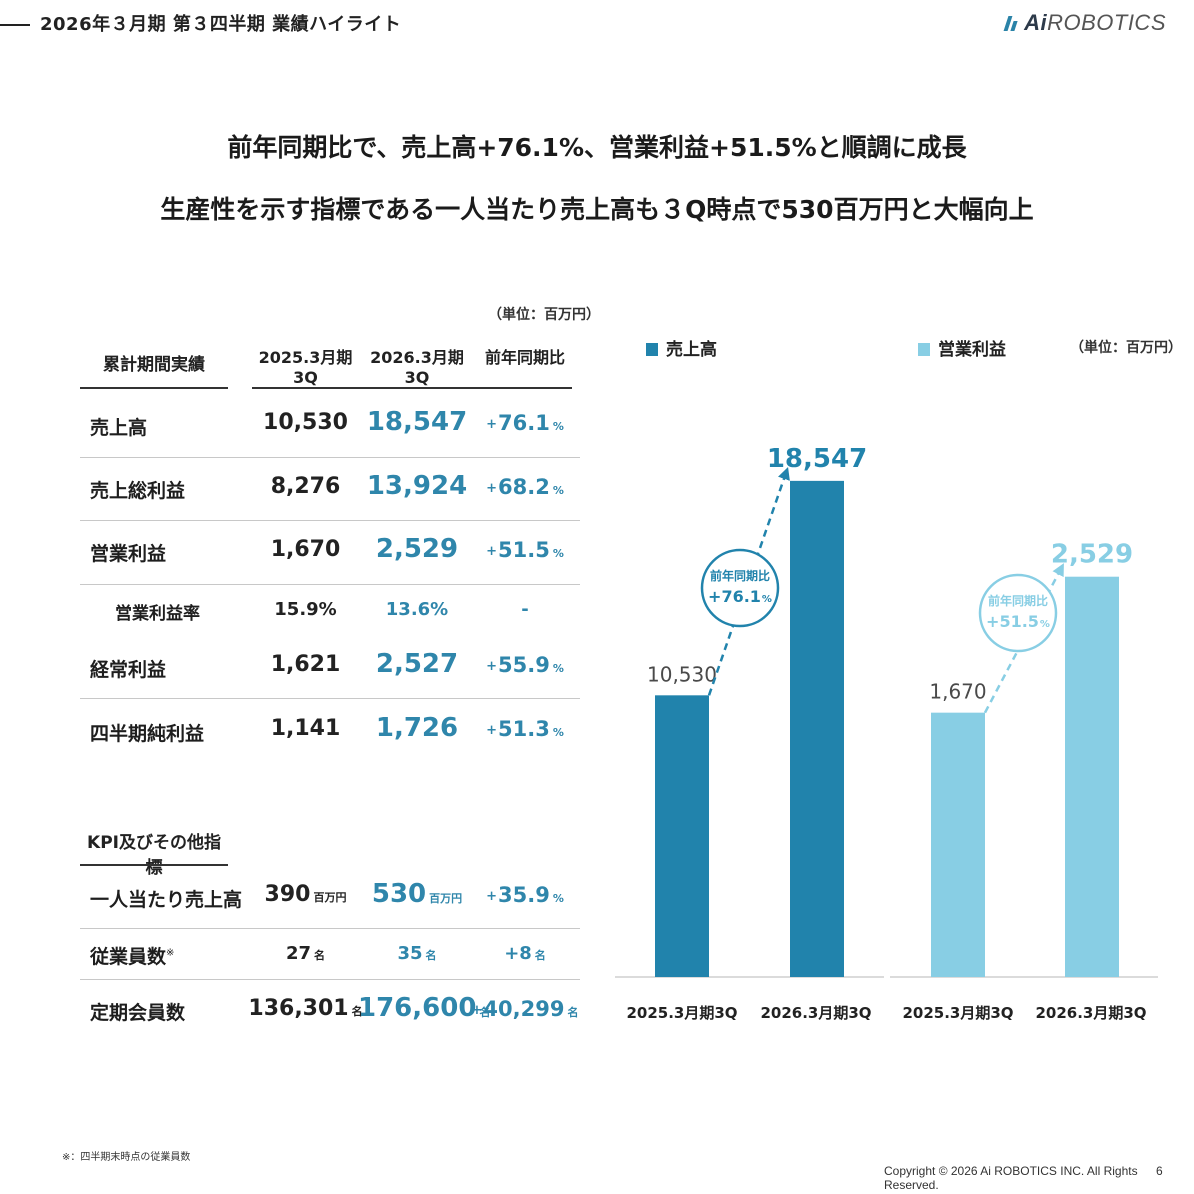  I want to click on x-label-op-curr: 2026.3月期3Q, so click(1091, 1013).